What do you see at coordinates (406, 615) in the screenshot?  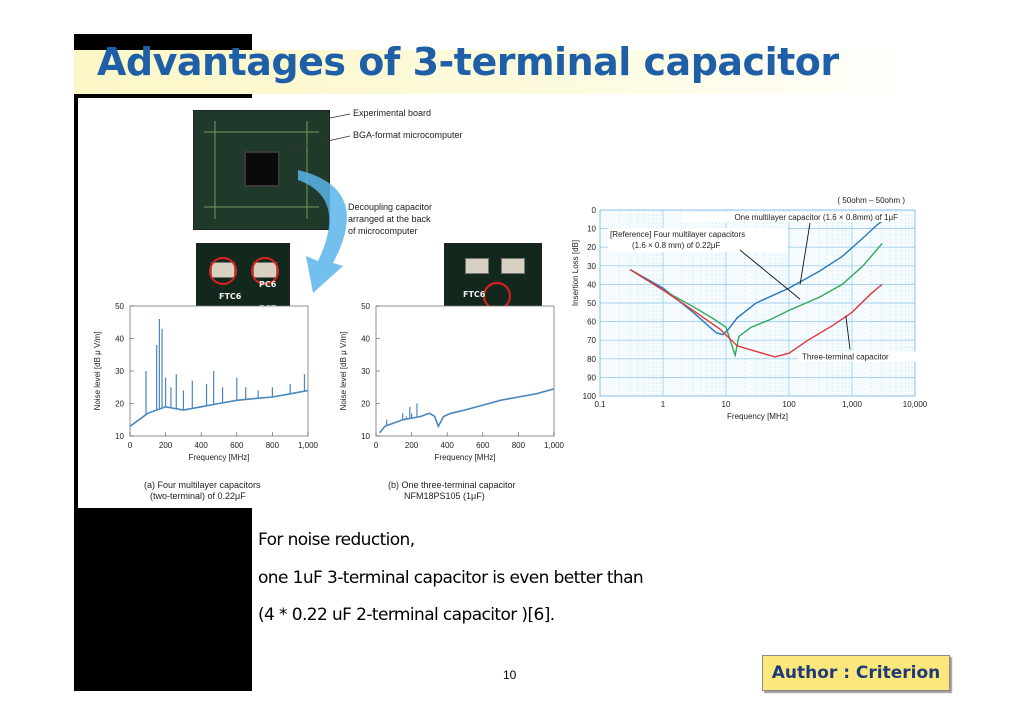 I see `body-line-3: (4 * 0.22 uF 2-terminal capacitor )[6].` at bounding box center [406, 615].